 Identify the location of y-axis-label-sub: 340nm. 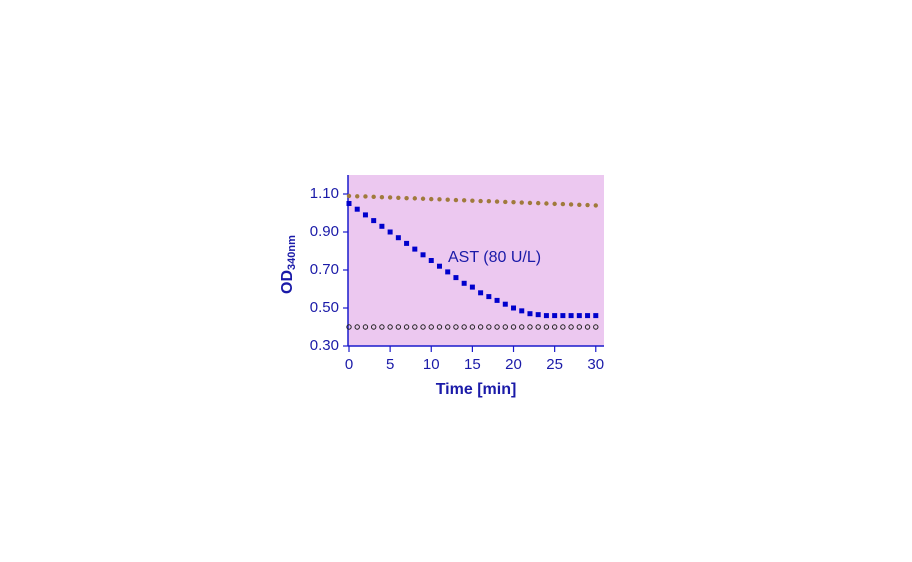
(292, 252).